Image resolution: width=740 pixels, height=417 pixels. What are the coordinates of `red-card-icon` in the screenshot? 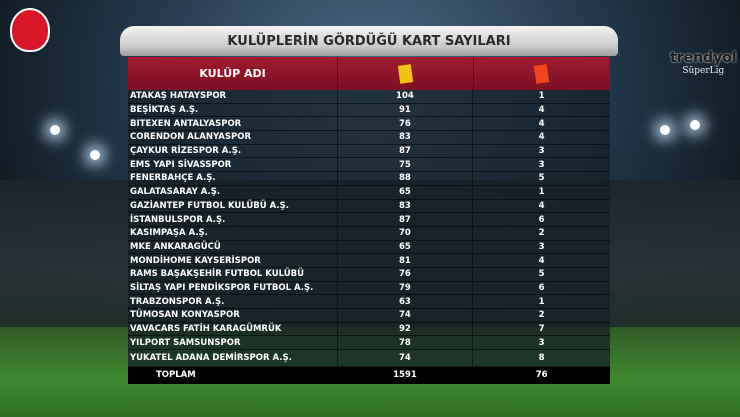 It's located at (542, 73).